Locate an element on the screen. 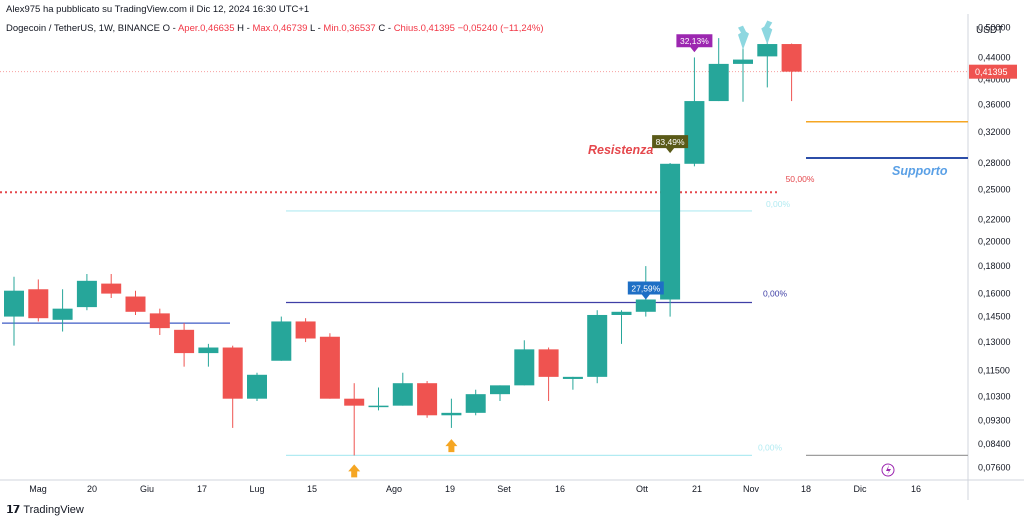 The height and width of the screenshot is (521, 1024). event-marker-icon is located at coordinates (888, 470).